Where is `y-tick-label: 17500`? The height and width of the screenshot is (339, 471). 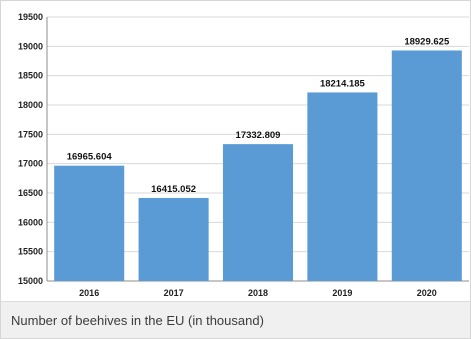 y-tick-label: 17500 is located at coordinates (30, 134).